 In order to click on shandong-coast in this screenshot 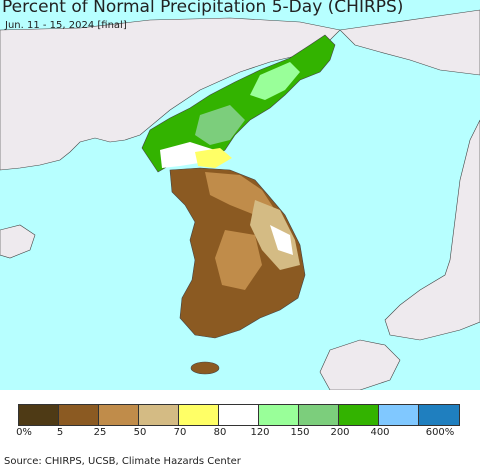, I will do `click(18, 241)`.